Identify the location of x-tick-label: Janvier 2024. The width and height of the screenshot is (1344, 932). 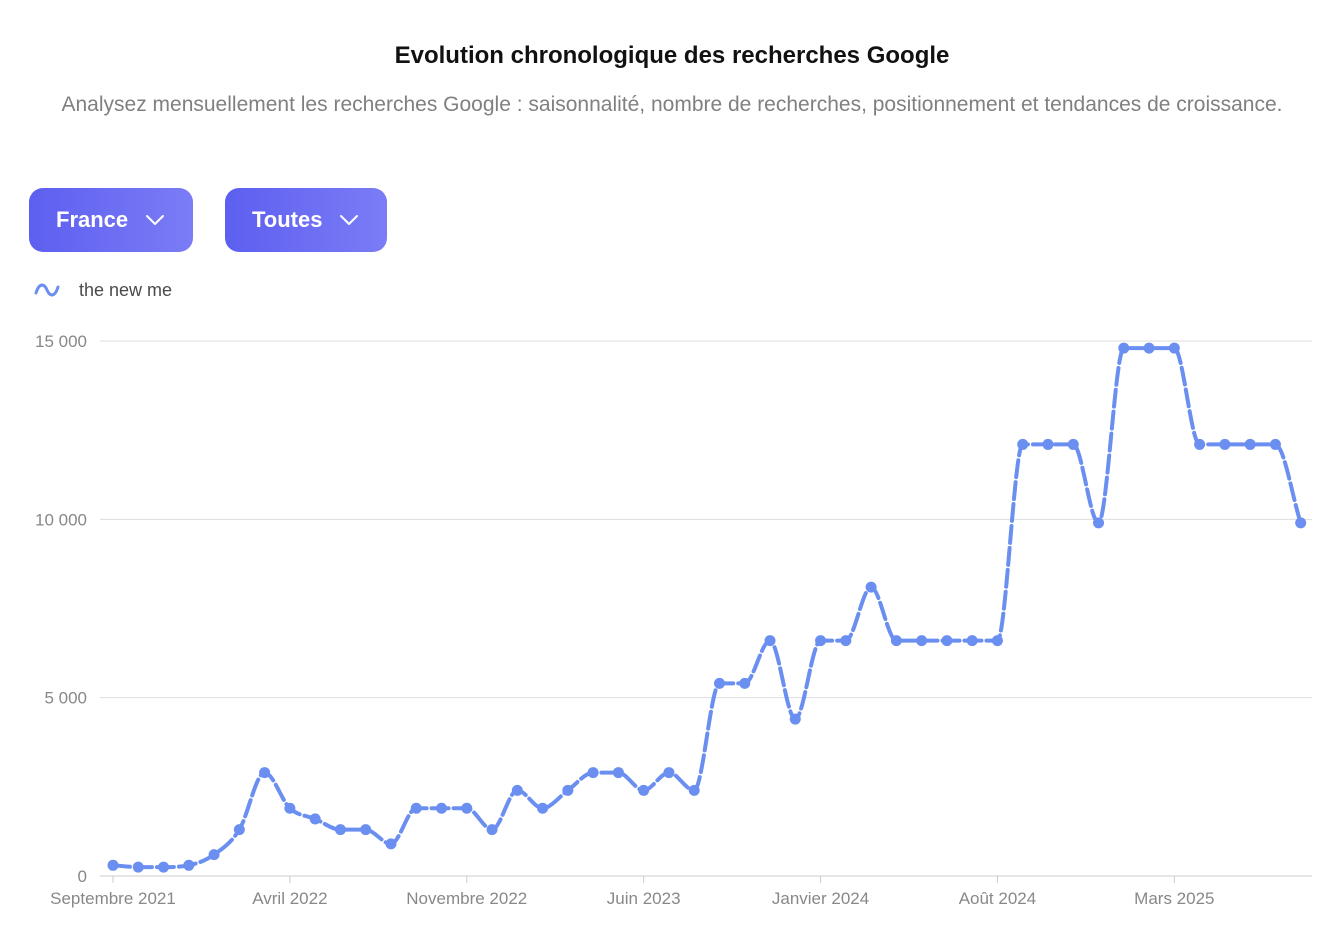
(820, 898).